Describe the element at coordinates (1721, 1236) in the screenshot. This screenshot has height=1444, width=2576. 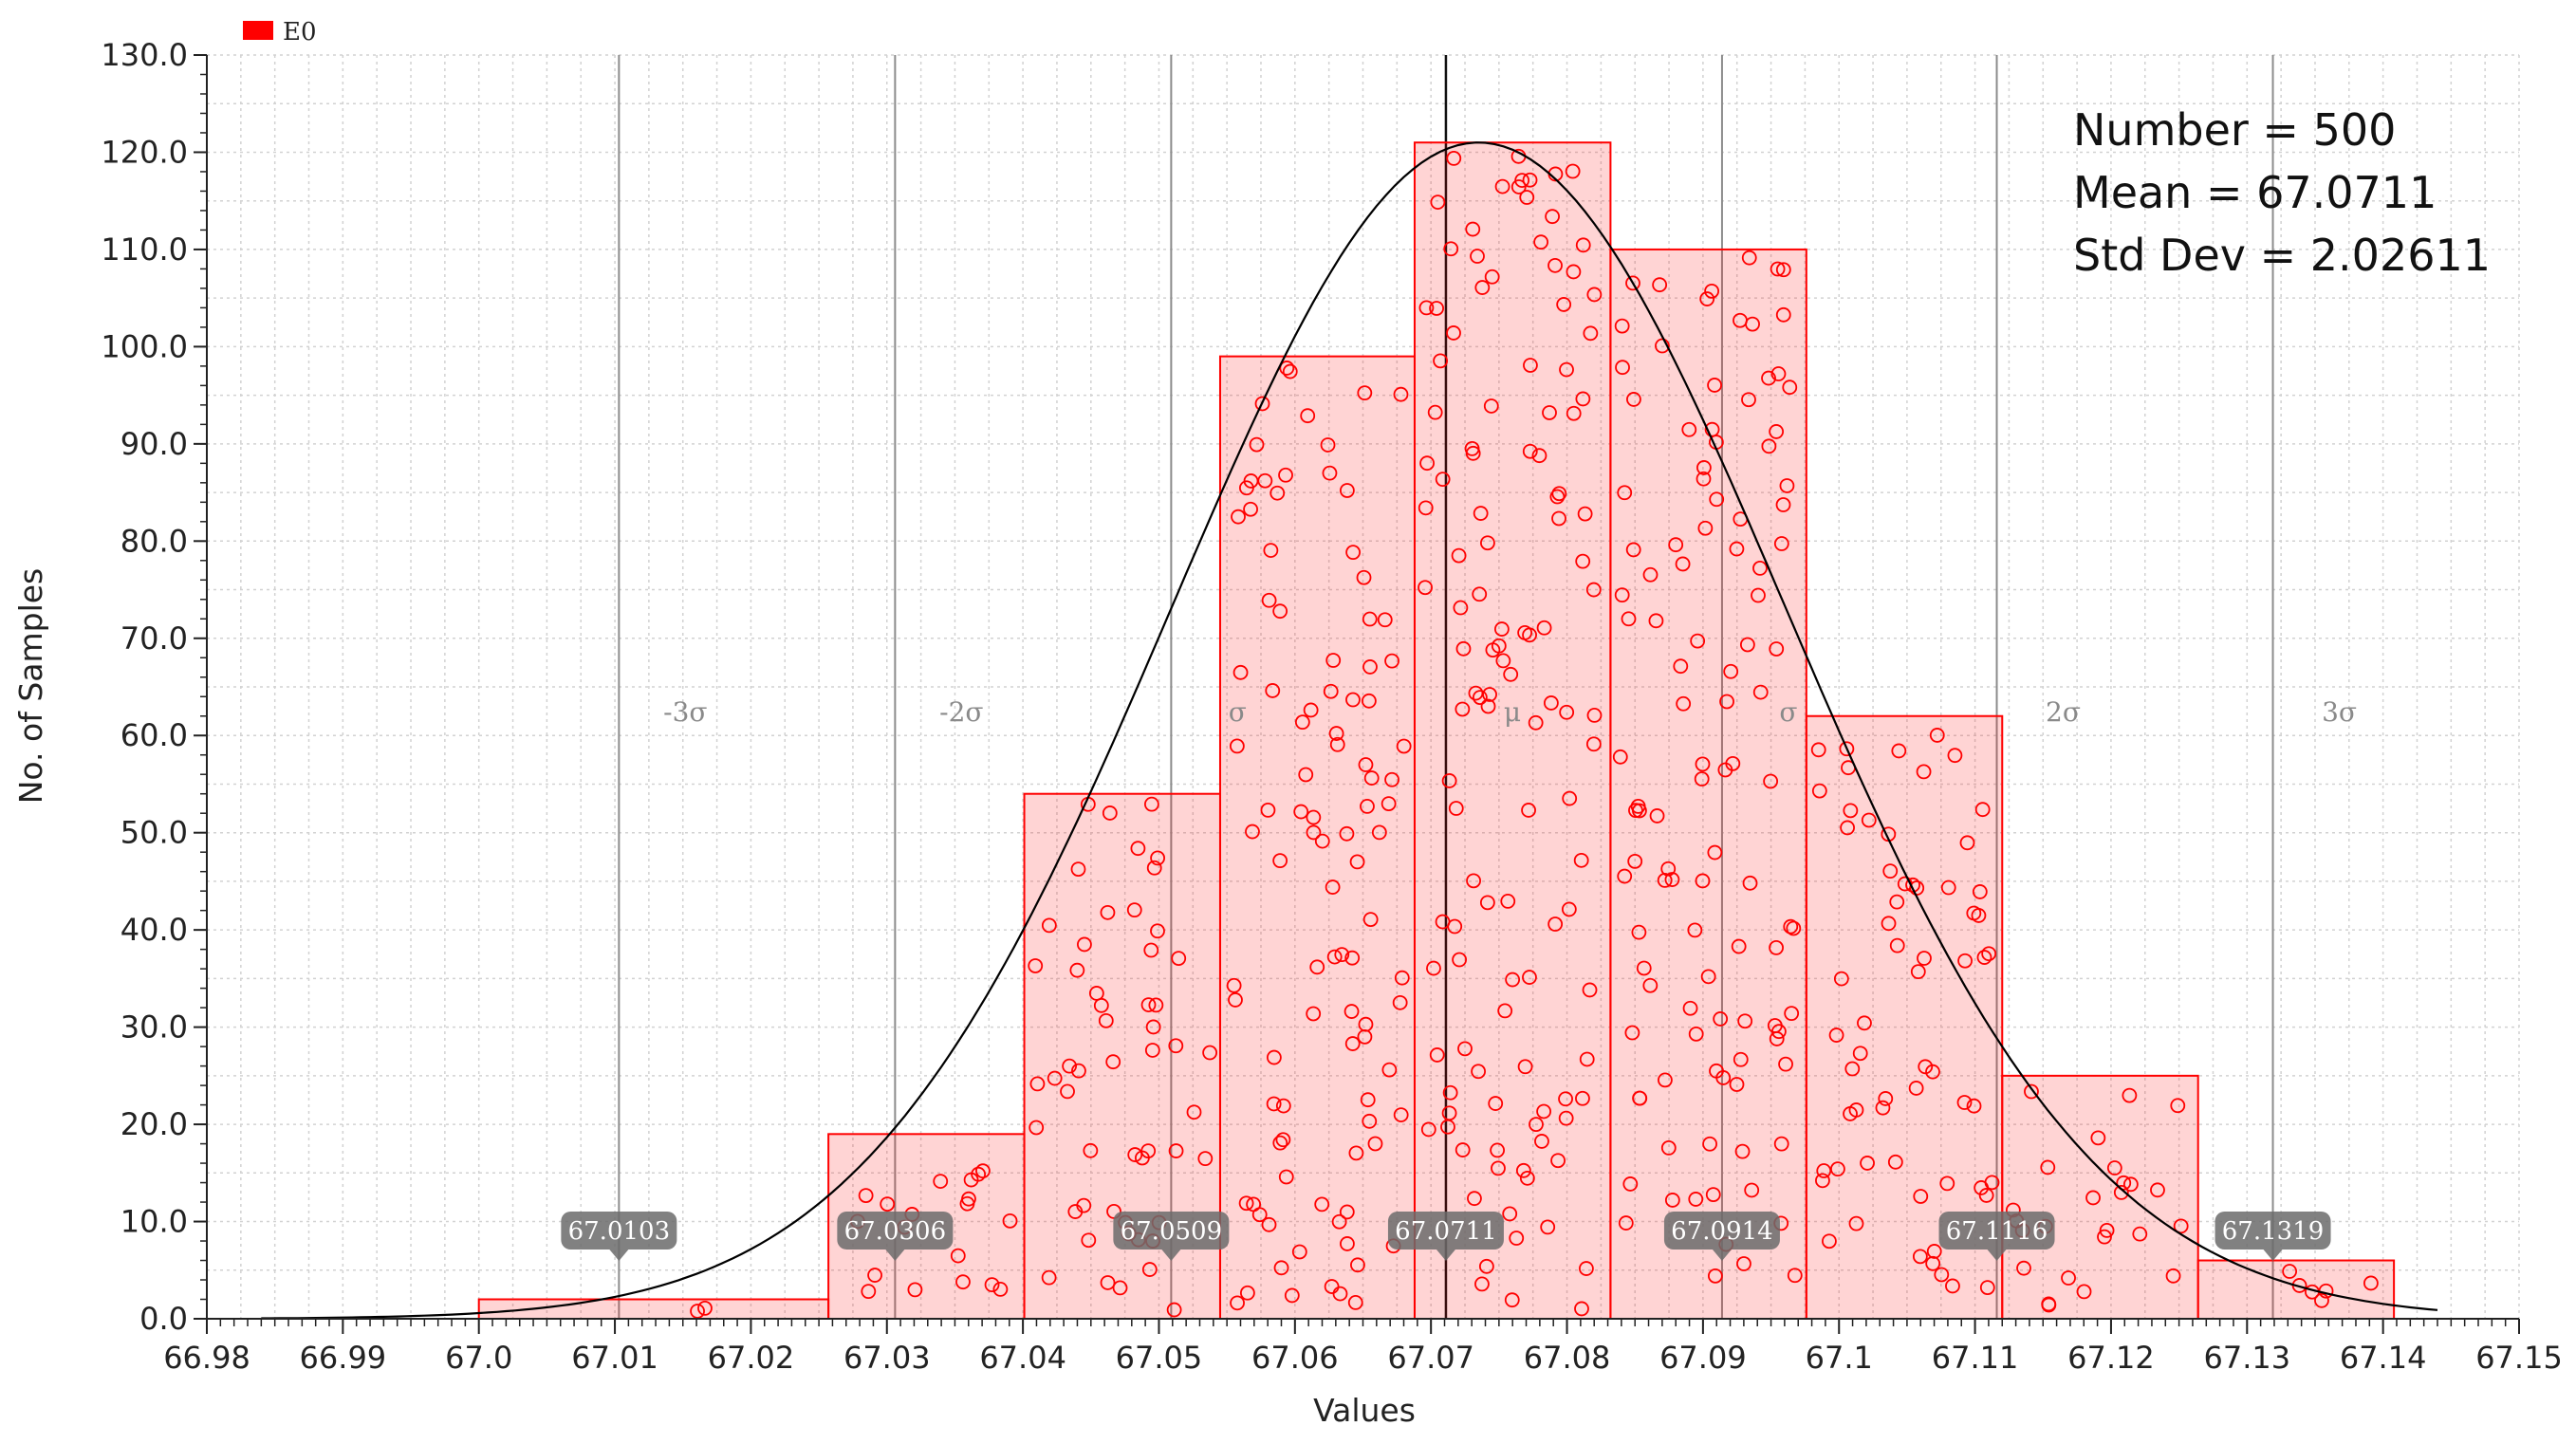
I see `sigma-value-marker: 67.0914` at that location.